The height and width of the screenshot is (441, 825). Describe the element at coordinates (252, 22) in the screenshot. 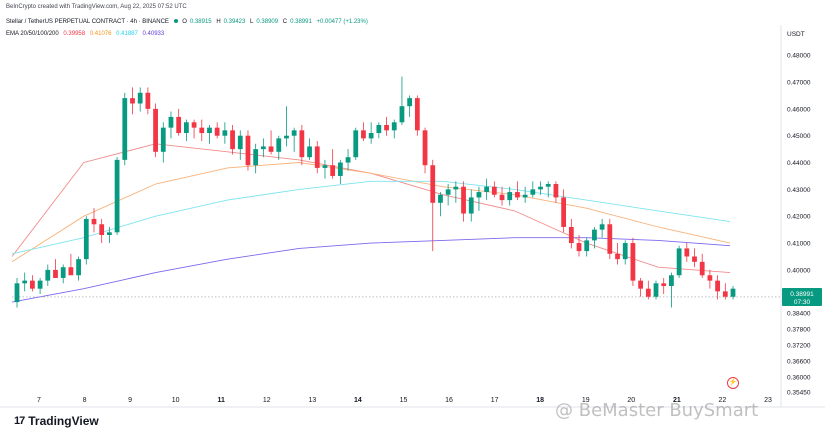

I see `ohlc-low-label: L` at that location.